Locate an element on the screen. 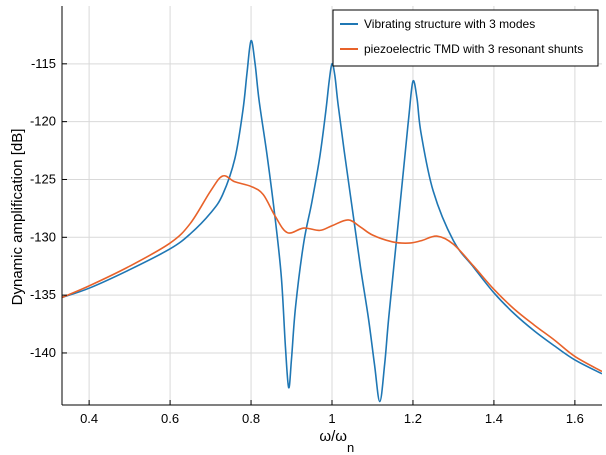 This screenshot has width=606, height=455. x-tick-label: 1.4 is located at coordinates (494, 418).